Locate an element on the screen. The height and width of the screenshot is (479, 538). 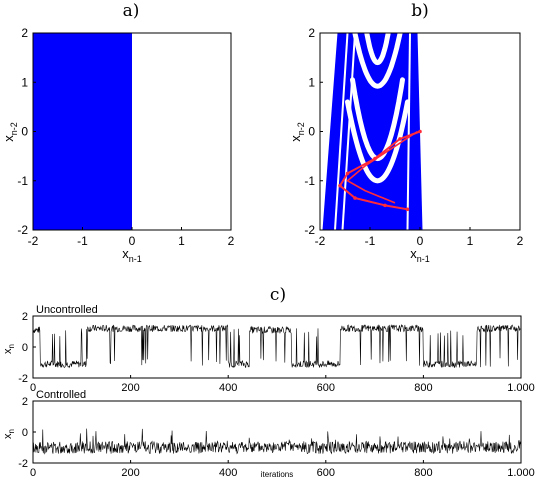
orbit-inner-branch is located at coordinates (382, 167).